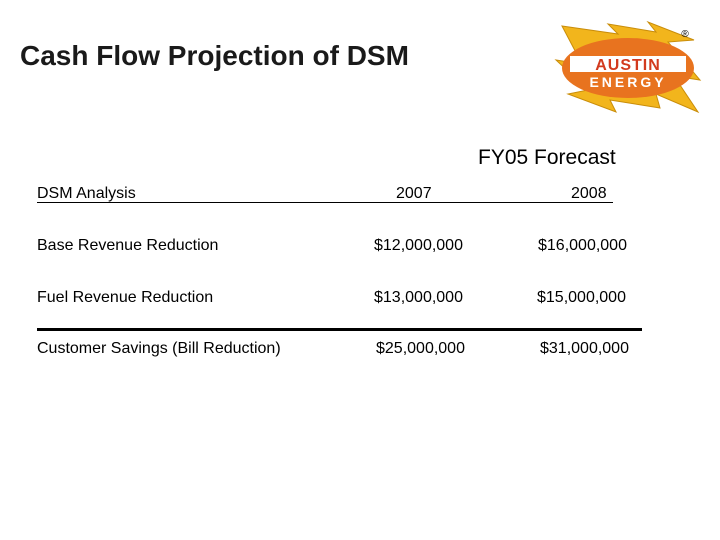 The image size is (720, 540). What do you see at coordinates (418, 245) in the screenshot?
I see `row-value-base-2007: $12,000,000` at bounding box center [418, 245].